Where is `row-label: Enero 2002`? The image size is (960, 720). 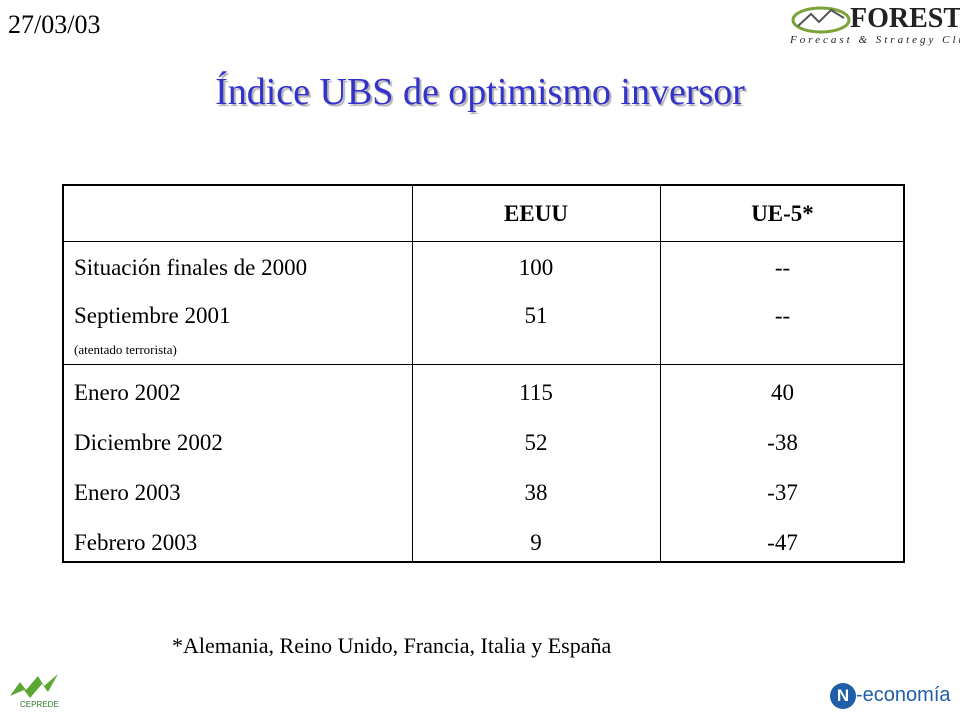
row-label: Enero 2002 is located at coordinates (127, 392).